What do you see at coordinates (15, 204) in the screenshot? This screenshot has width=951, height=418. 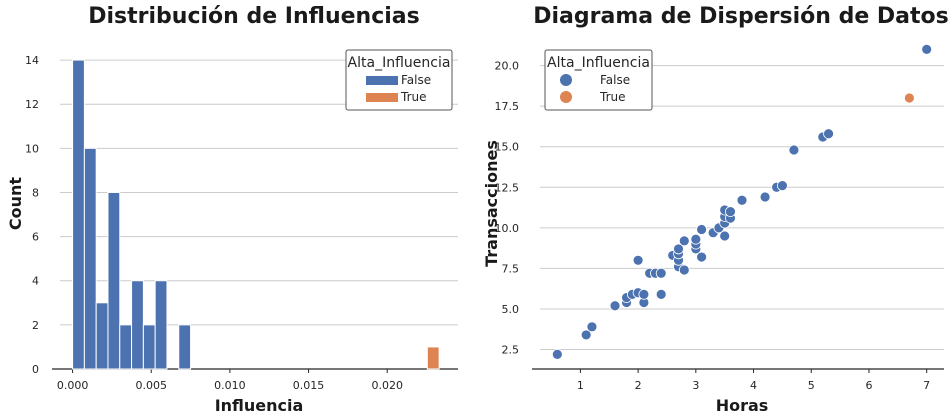 I see `chart-0-ylabel: Count` at bounding box center [15, 204].